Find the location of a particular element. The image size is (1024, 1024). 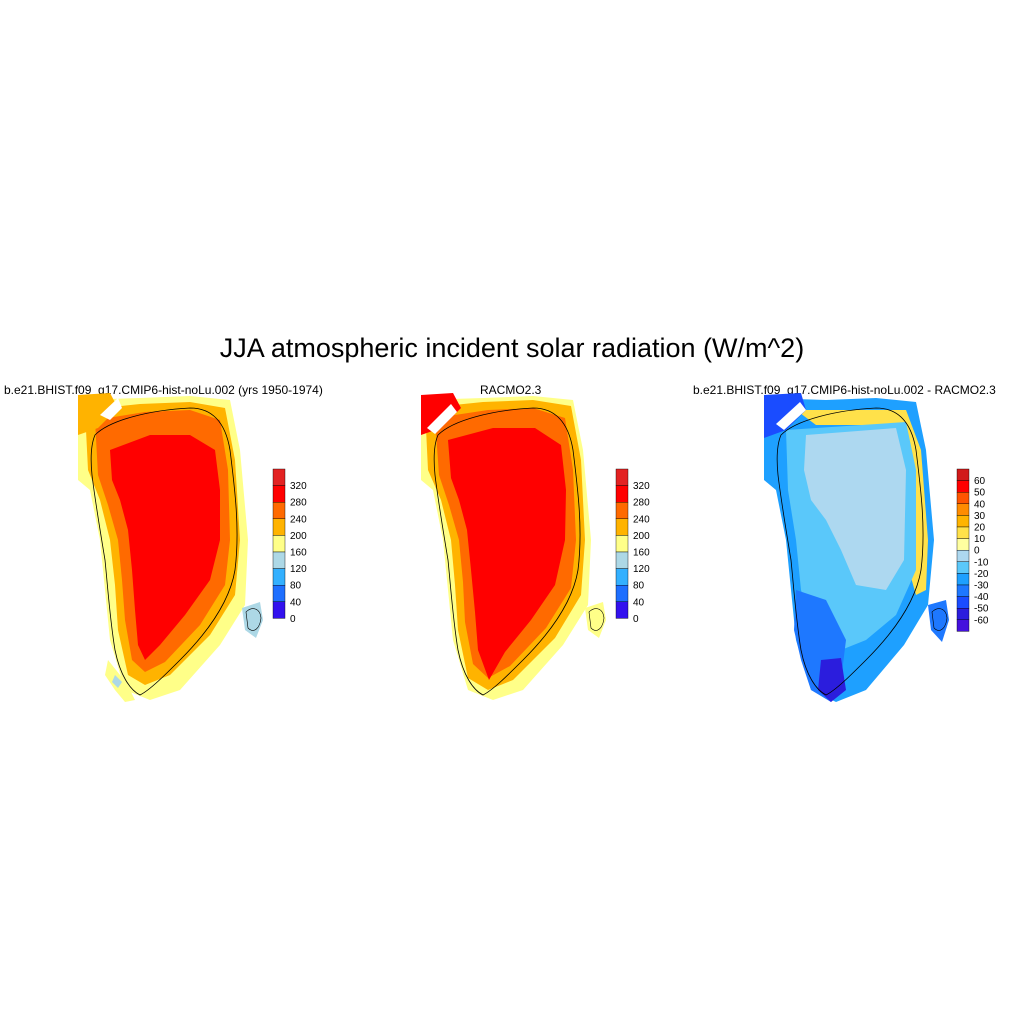

map-panel-model is located at coordinates (170, 547).